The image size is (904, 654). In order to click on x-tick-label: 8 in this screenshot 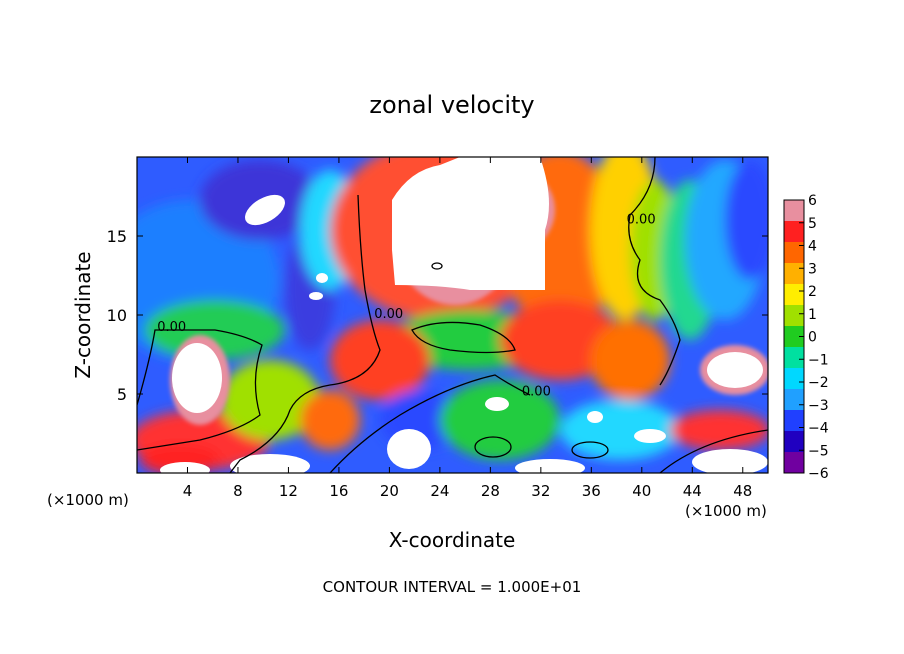, I will do `click(238, 491)`.